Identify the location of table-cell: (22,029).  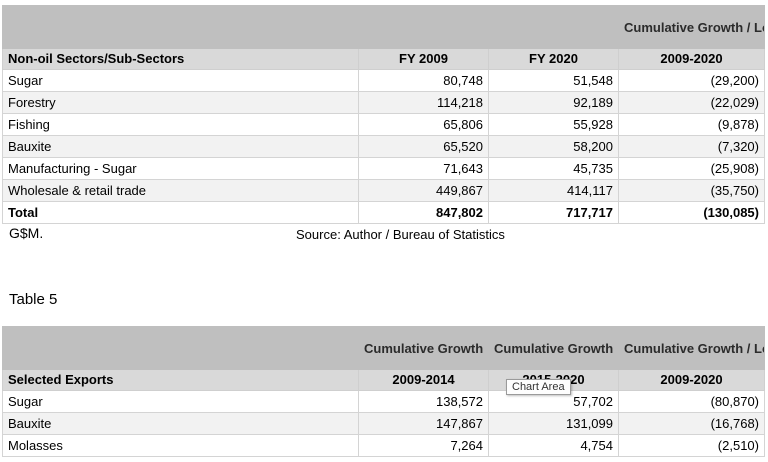
(691, 102).